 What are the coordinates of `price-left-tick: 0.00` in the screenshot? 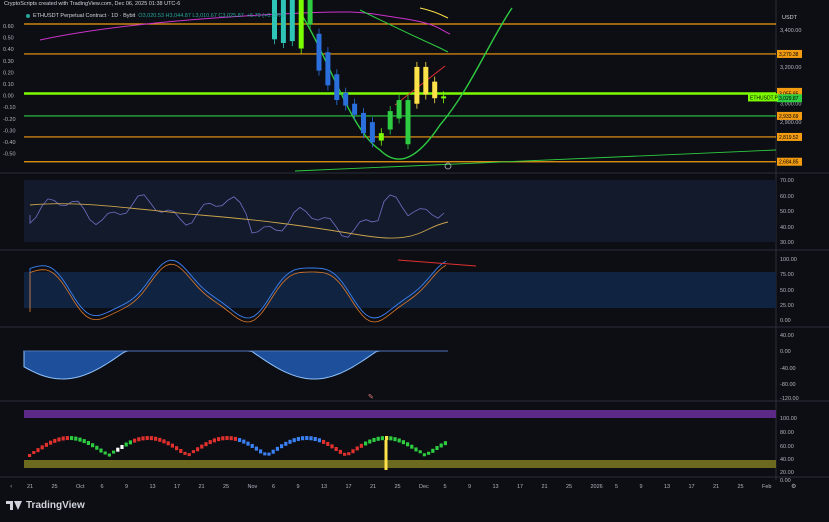 It's located at (8, 97).